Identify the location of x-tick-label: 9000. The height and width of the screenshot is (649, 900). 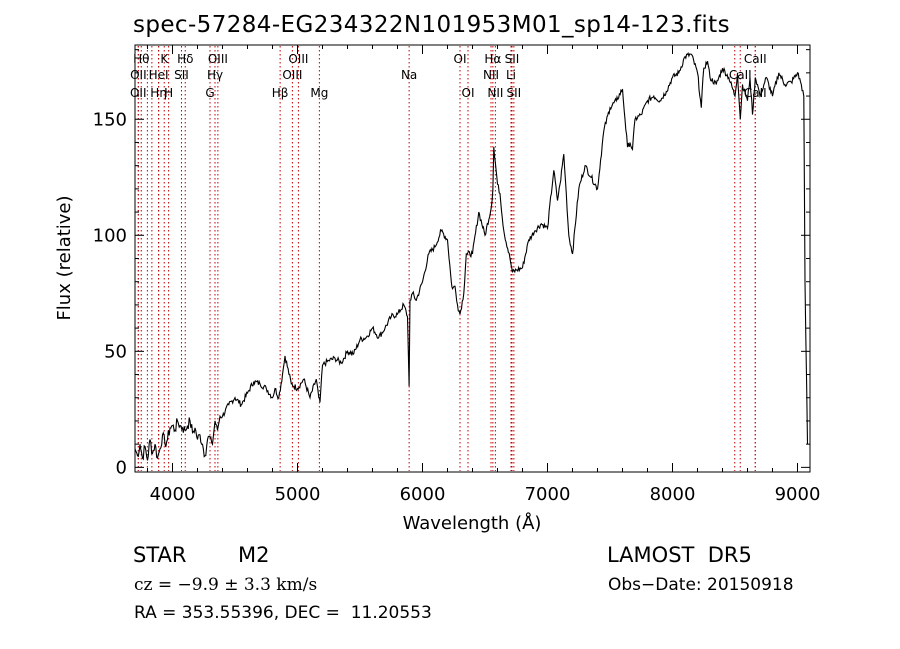
(798, 494).